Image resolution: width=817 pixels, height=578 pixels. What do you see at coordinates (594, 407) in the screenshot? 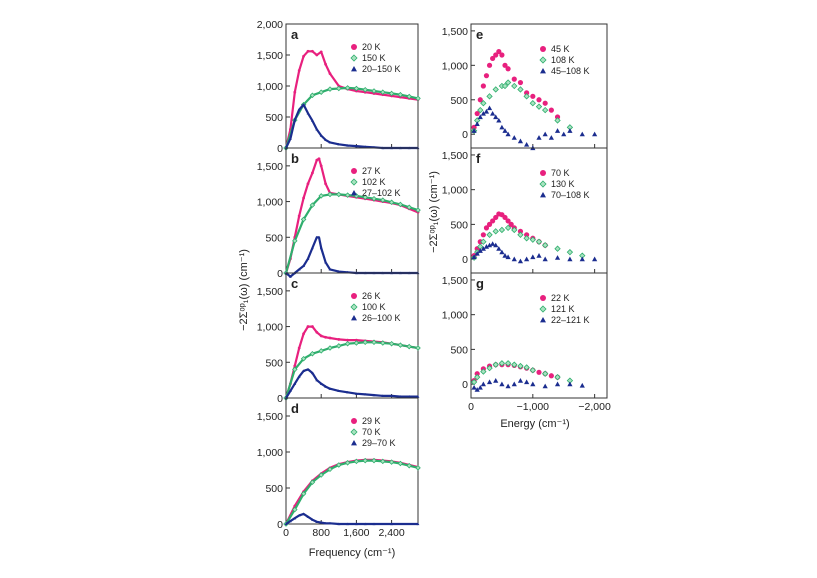
I see `x-tick-label: −2,000` at bounding box center [594, 407].